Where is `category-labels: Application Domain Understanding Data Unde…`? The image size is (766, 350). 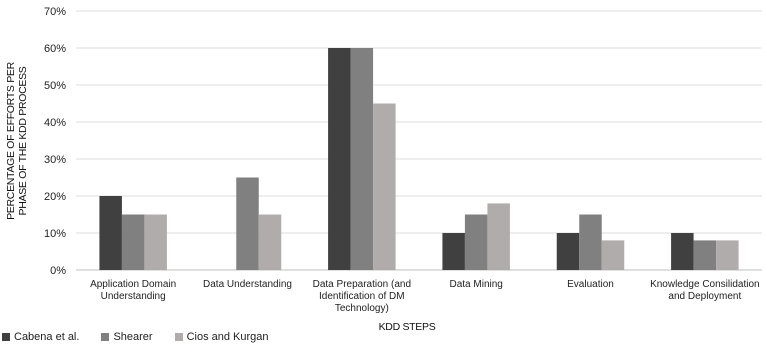
category-labels: Application Domain Understanding Data Unde… is located at coordinates (425, 296).